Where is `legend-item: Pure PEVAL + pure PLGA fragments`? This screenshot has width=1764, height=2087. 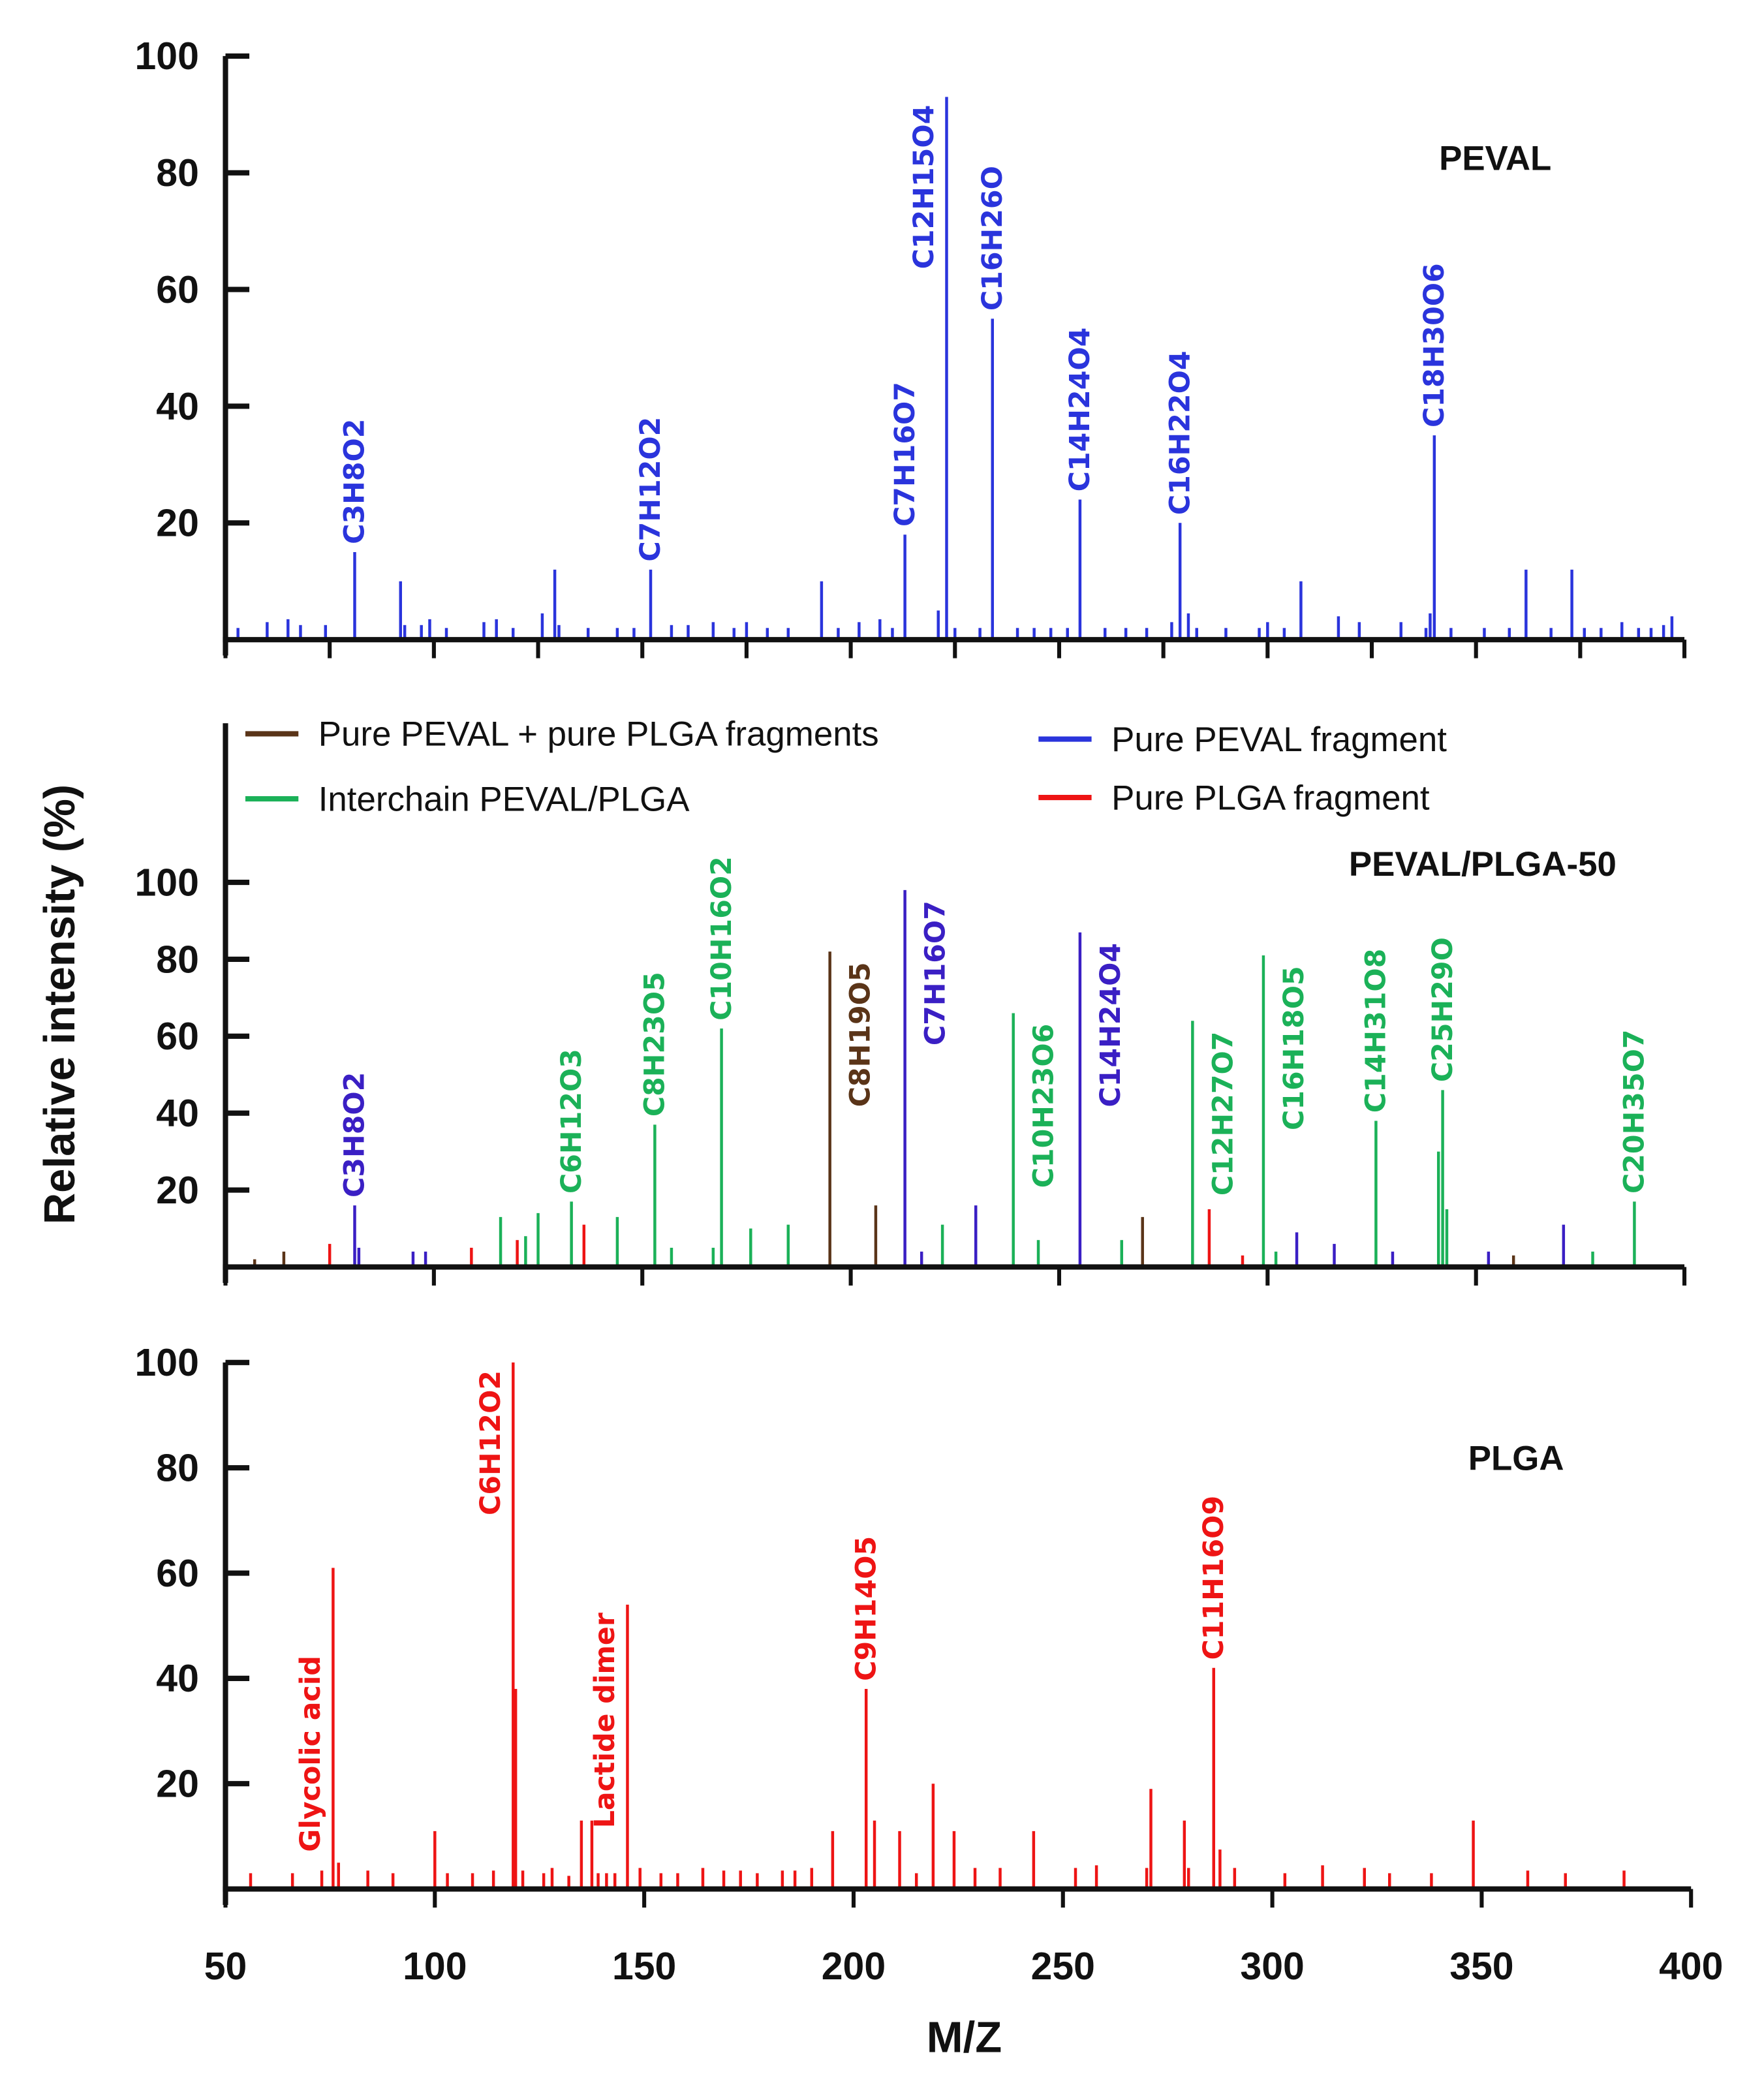
legend-item: Pure PEVAL + pure PLGA fragments is located at coordinates (562, 734).